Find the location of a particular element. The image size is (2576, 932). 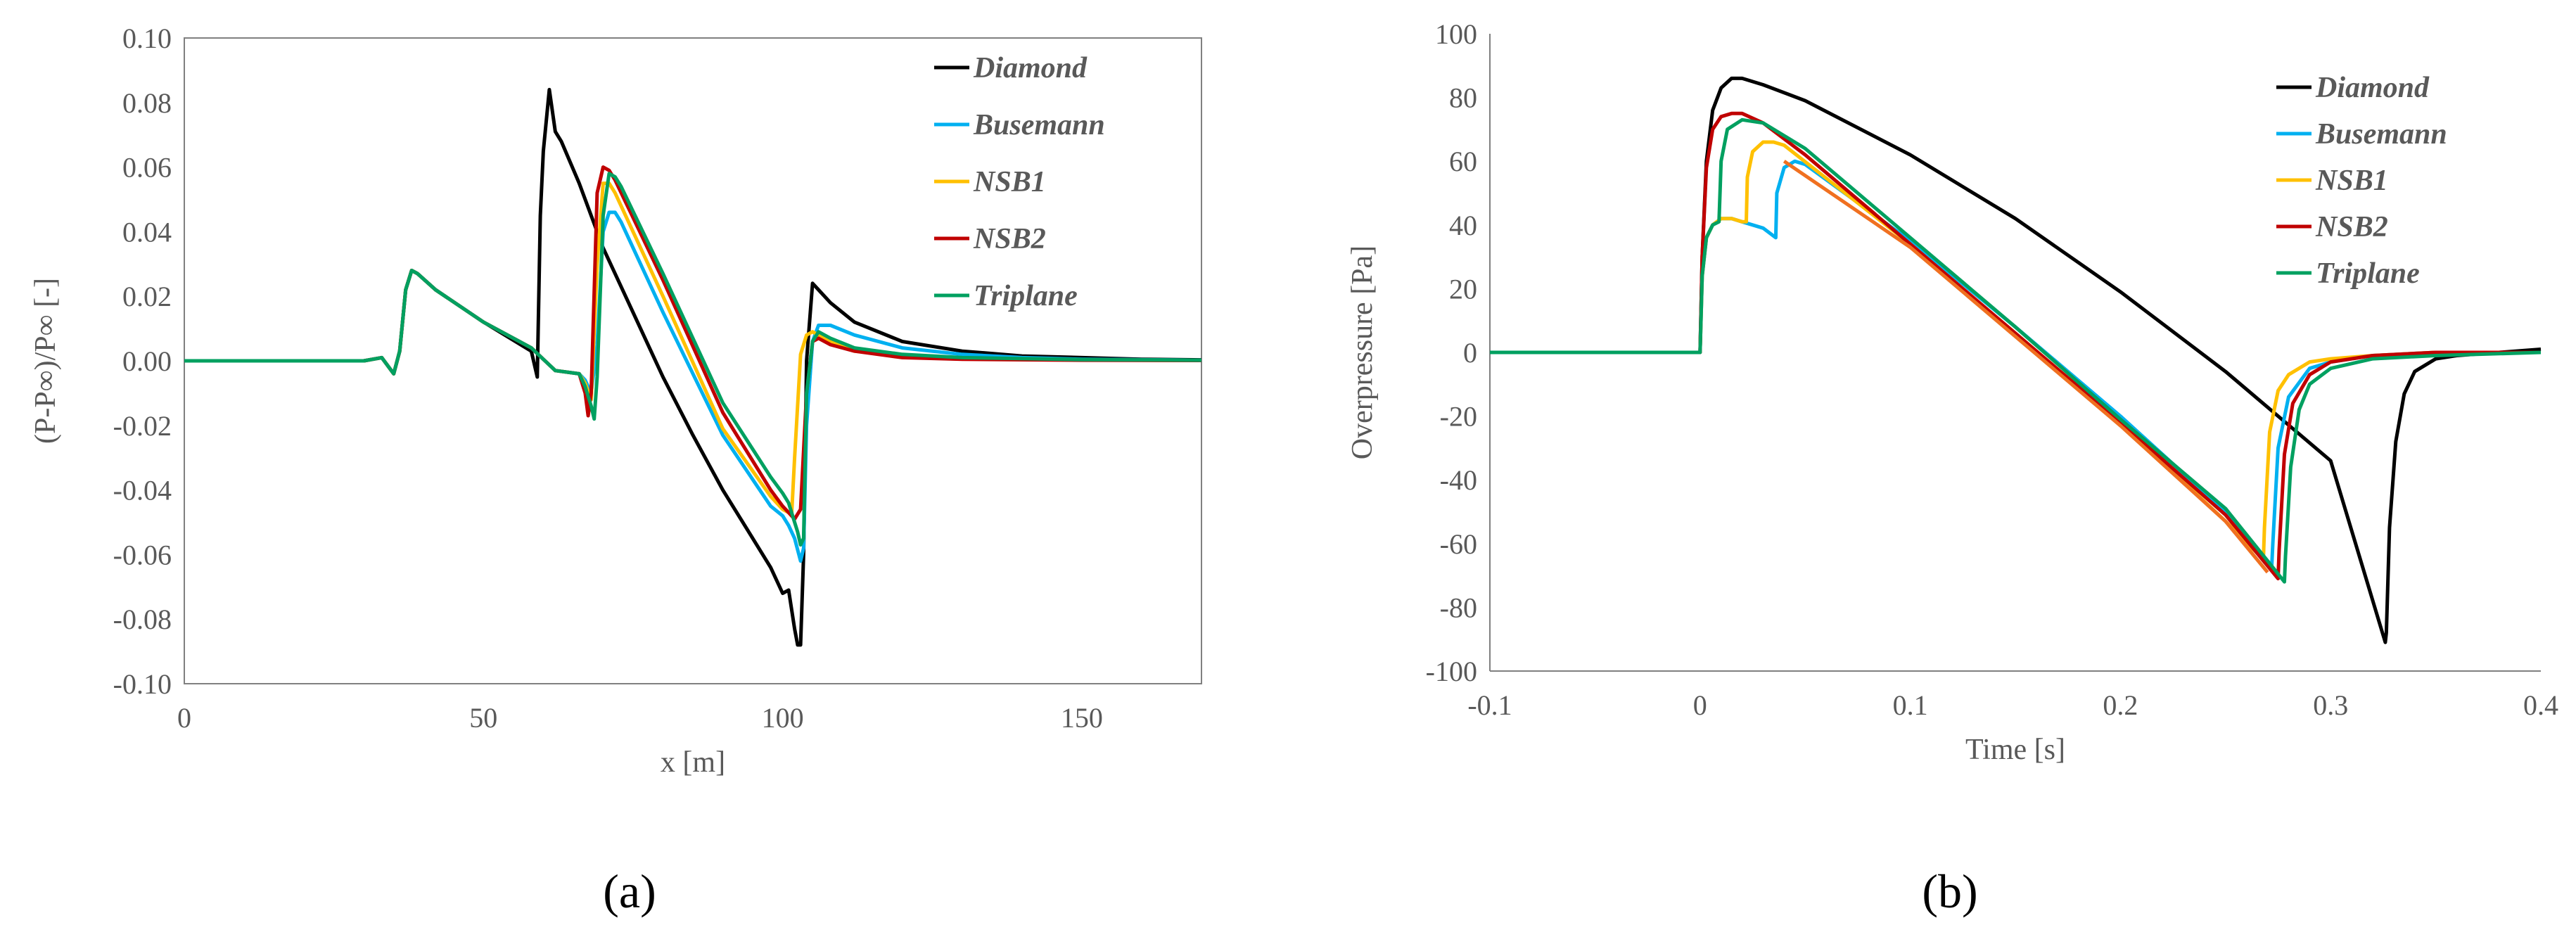

chart-a-y-tick-label: 0.10 is located at coordinates (147, 38).